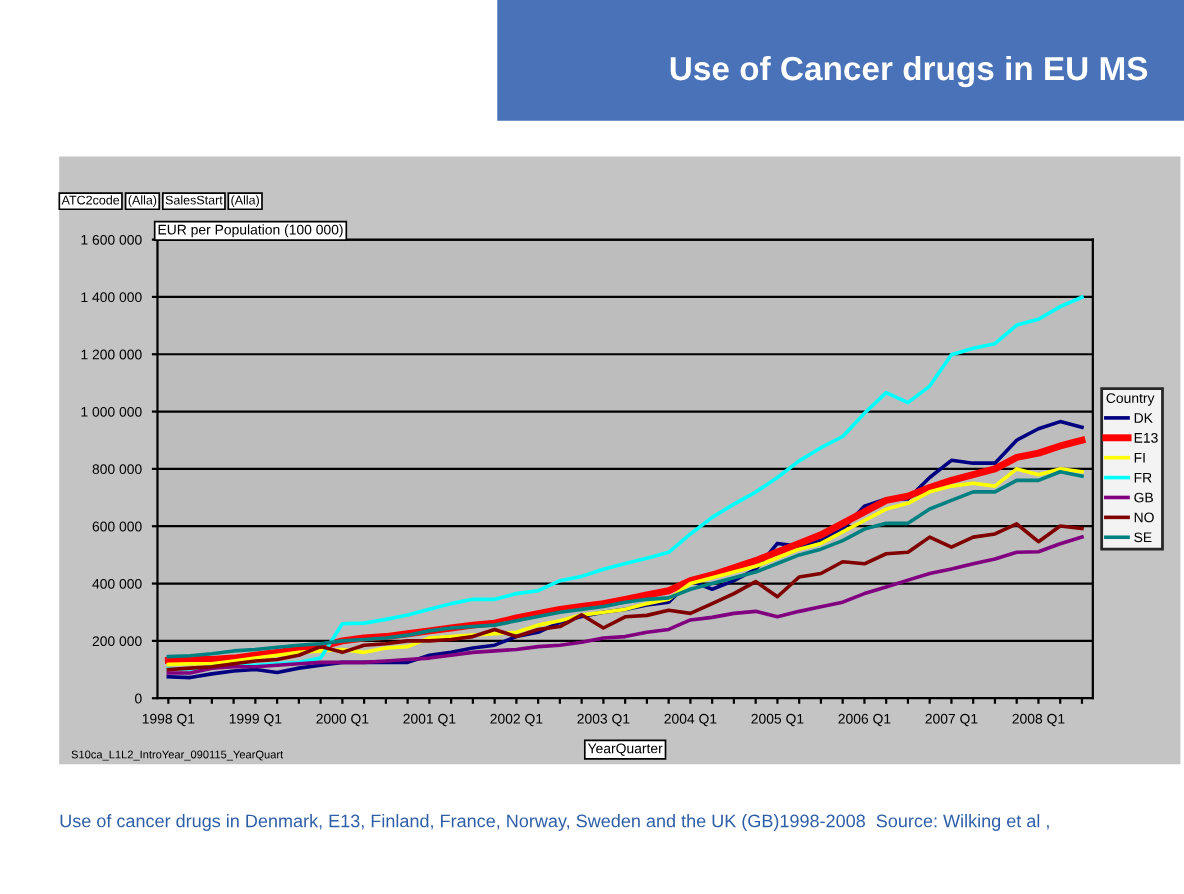 This screenshot has width=1184, height=894. What do you see at coordinates (909, 71) in the screenshot?
I see `chart-title: Use of Cancer drugs in EU MS` at bounding box center [909, 71].